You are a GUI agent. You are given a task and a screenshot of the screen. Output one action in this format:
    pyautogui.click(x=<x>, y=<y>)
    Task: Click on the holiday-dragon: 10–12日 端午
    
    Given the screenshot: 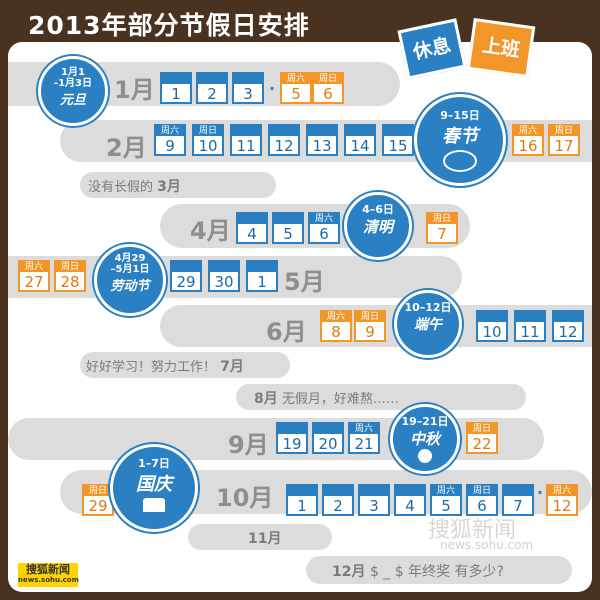 What is the action you would take?
    pyautogui.click(x=428, y=324)
    